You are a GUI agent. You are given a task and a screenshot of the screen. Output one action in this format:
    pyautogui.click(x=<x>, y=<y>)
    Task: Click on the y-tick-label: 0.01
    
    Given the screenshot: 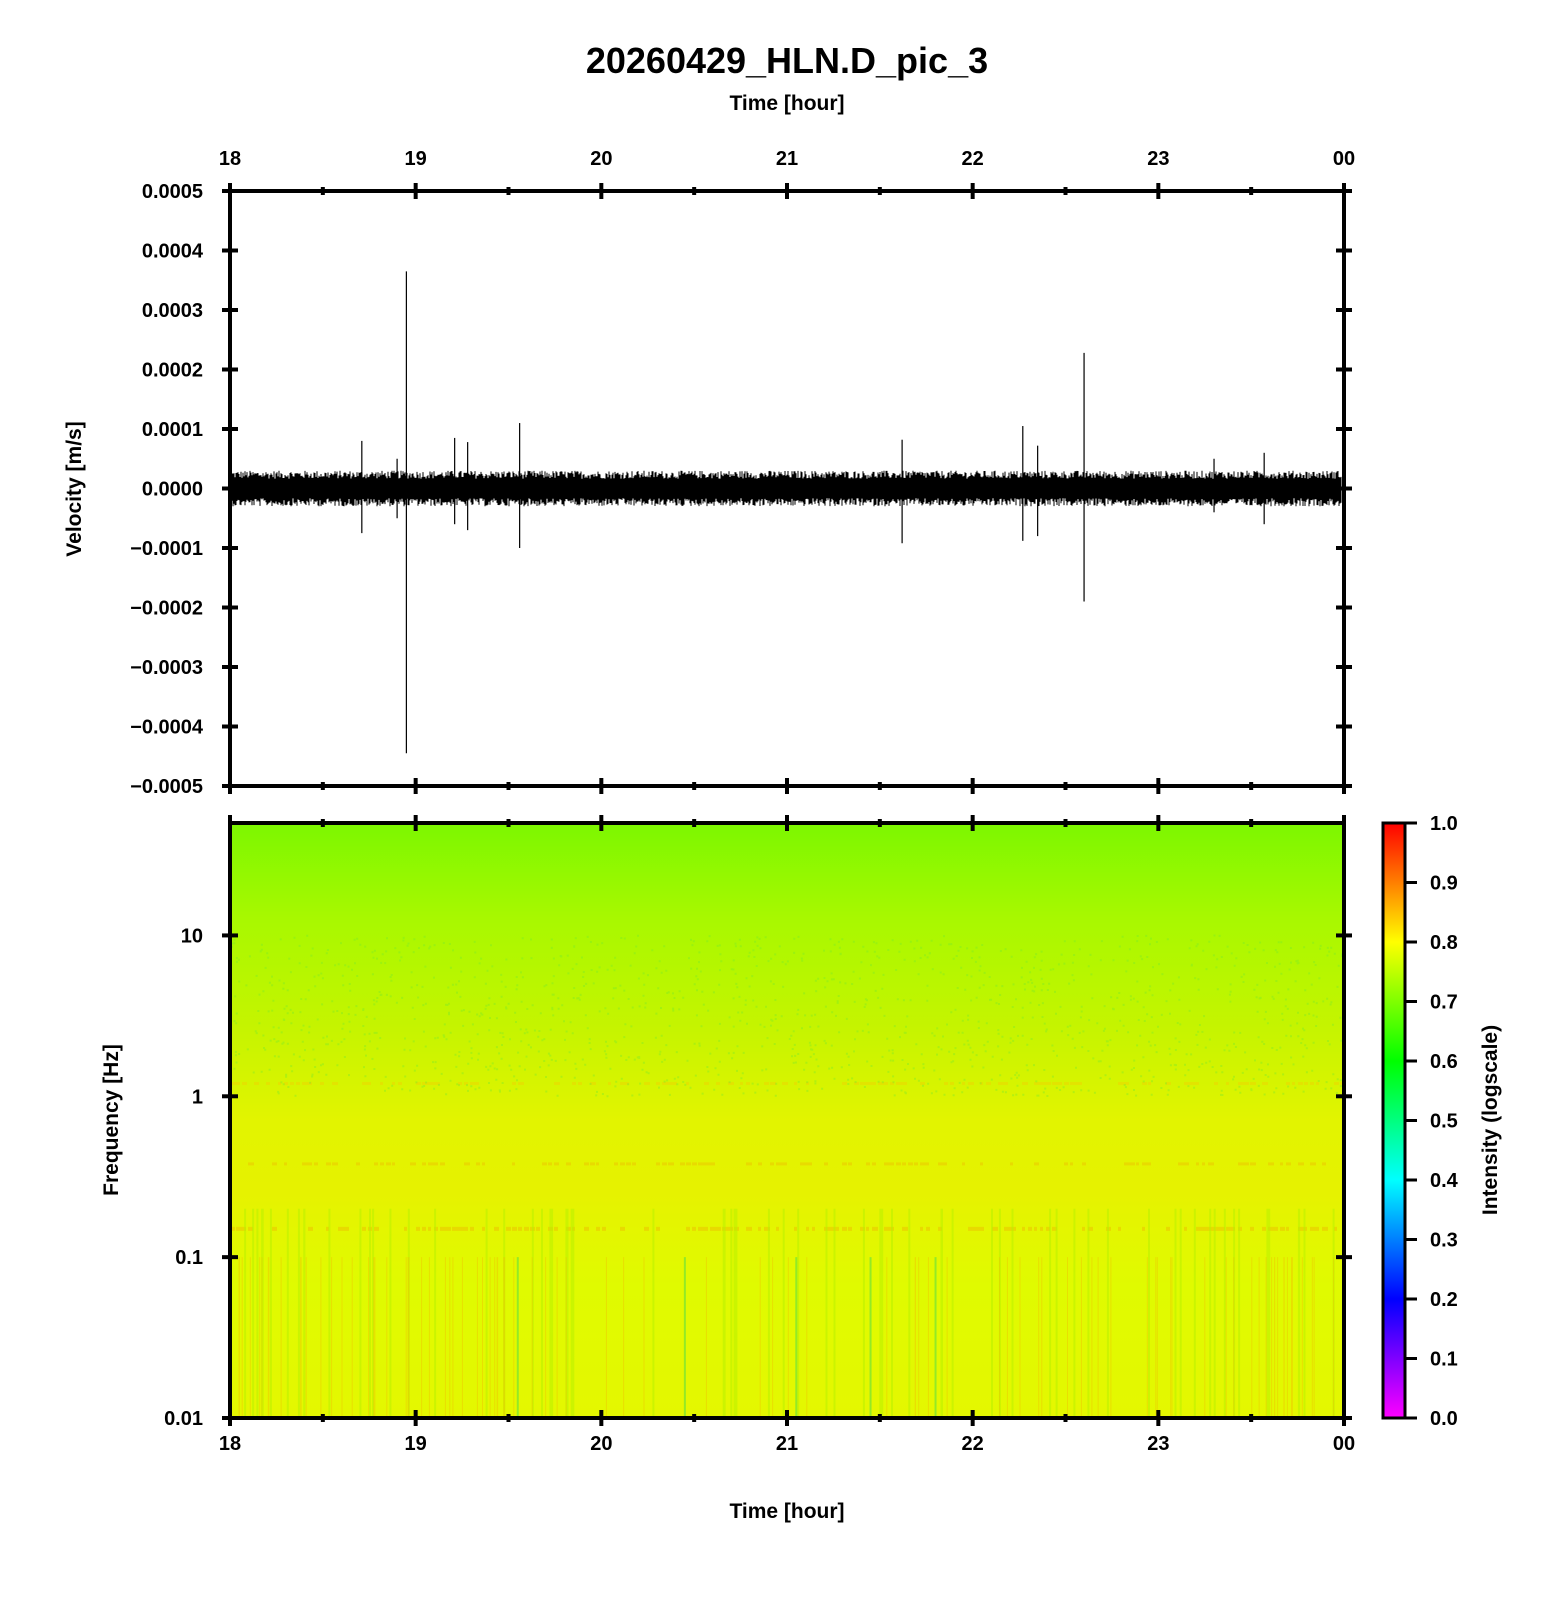 What is the action you would take?
    pyautogui.click(x=183, y=1419)
    